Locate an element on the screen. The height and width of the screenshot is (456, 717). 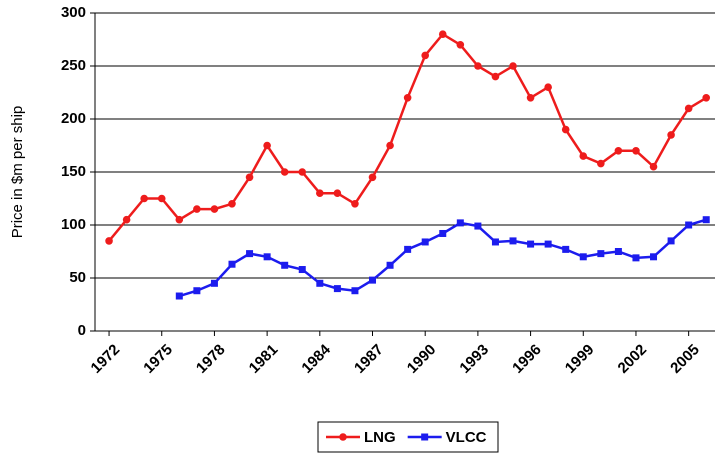
y-tick-label: 50 is located at coordinates (77, 277).